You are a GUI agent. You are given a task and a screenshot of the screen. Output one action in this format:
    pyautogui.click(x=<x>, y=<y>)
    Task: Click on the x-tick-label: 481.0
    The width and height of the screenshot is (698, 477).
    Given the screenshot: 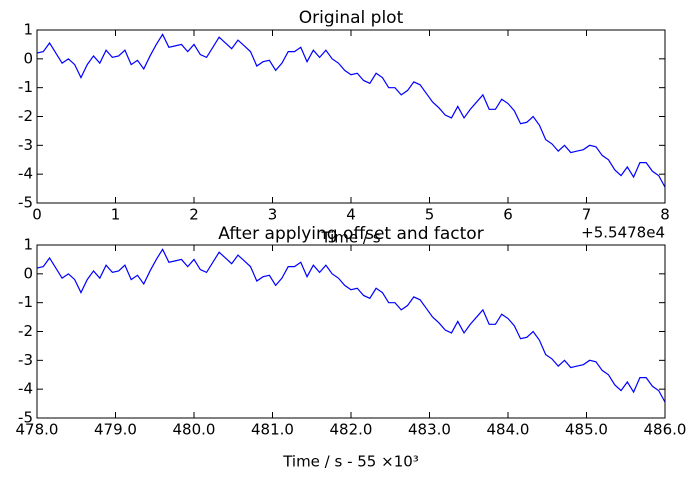 What is the action you would take?
    pyautogui.click(x=272, y=430)
    